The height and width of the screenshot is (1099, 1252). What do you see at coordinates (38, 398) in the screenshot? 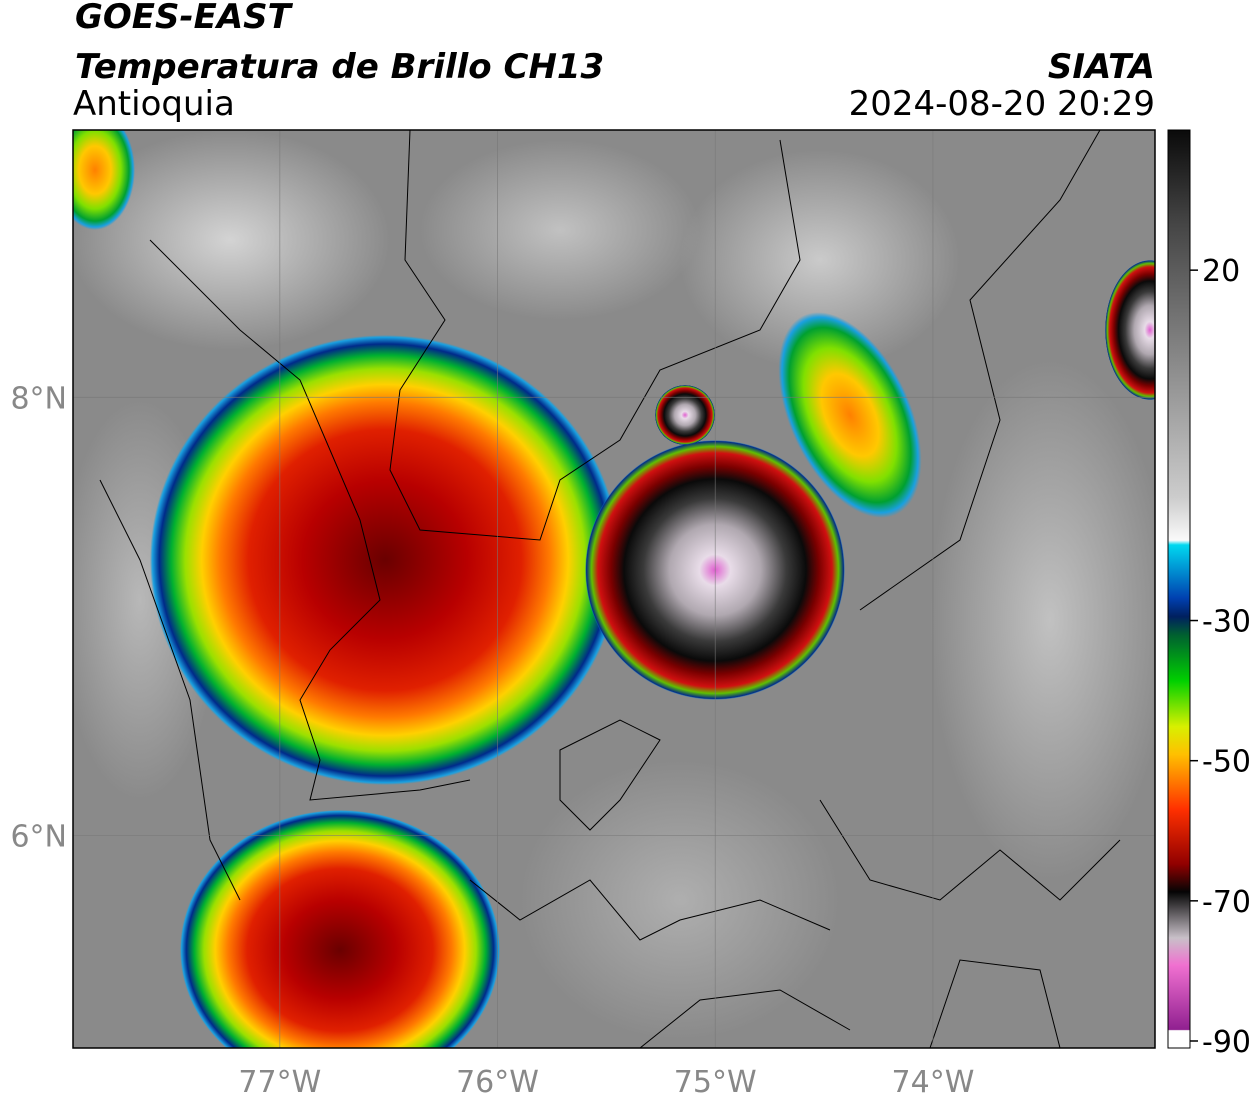
I see `y-tick-label: 8°N` at bounding box center [38, 398].